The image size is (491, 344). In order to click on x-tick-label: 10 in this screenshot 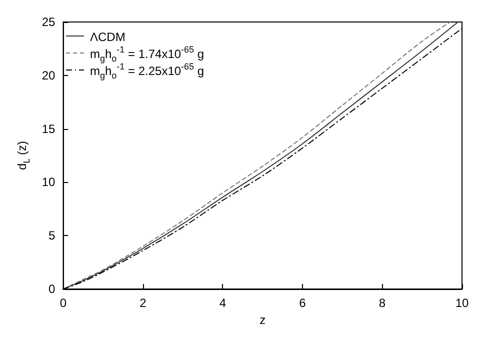, I will do `click(462, 303)`.